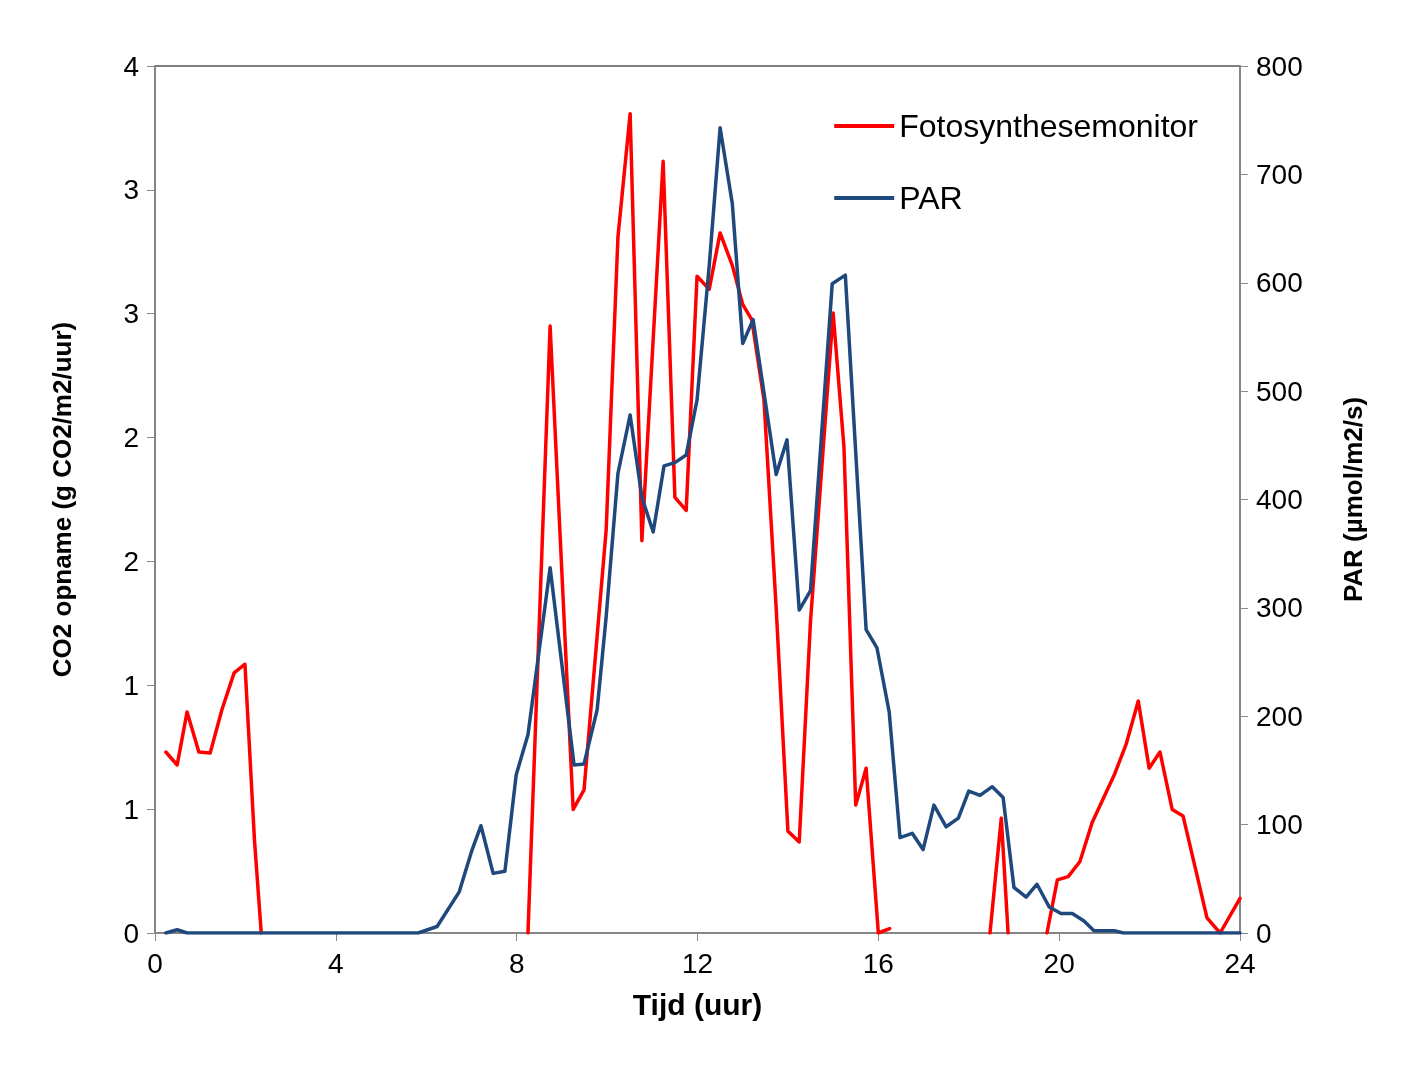 This screenshot has width=1408, height=1069. What do you see at coordinates (931, 198) in the screenshot?
I see `legend-label: PAR` at bounding box center [931, 198].